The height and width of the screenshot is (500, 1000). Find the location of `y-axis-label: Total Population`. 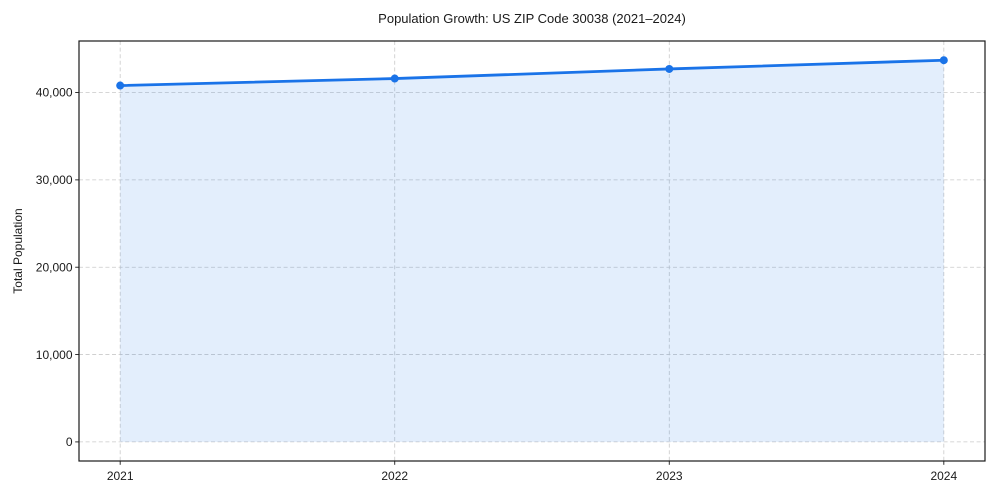

y-axis-label: Total Population is located at coordinates (18, 250).